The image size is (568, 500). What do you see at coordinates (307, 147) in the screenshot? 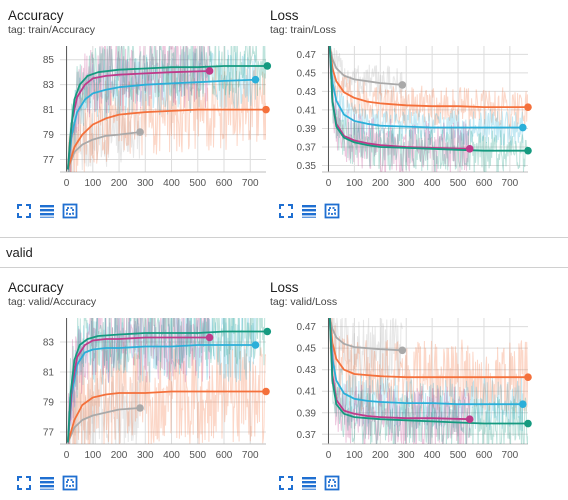
I see `y-tick-label: 0.37` at bounding box center [307, 147].